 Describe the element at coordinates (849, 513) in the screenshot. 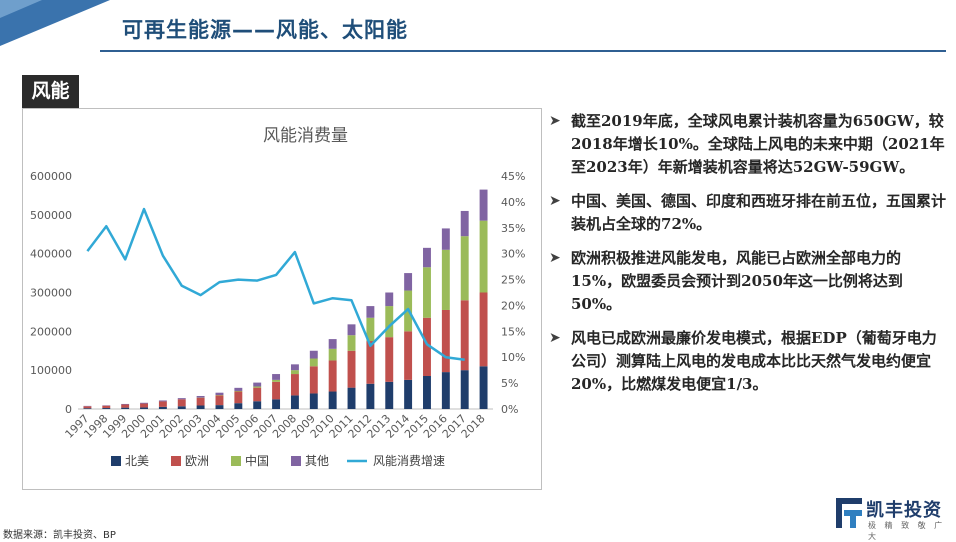

I see `logo-mark-icon` at that location.